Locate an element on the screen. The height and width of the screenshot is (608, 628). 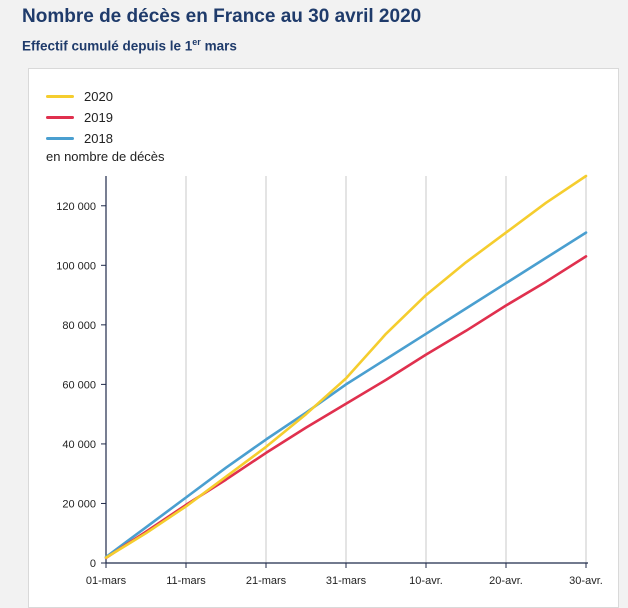
legend-swatch-2020 is located at coordinates (60, 96).